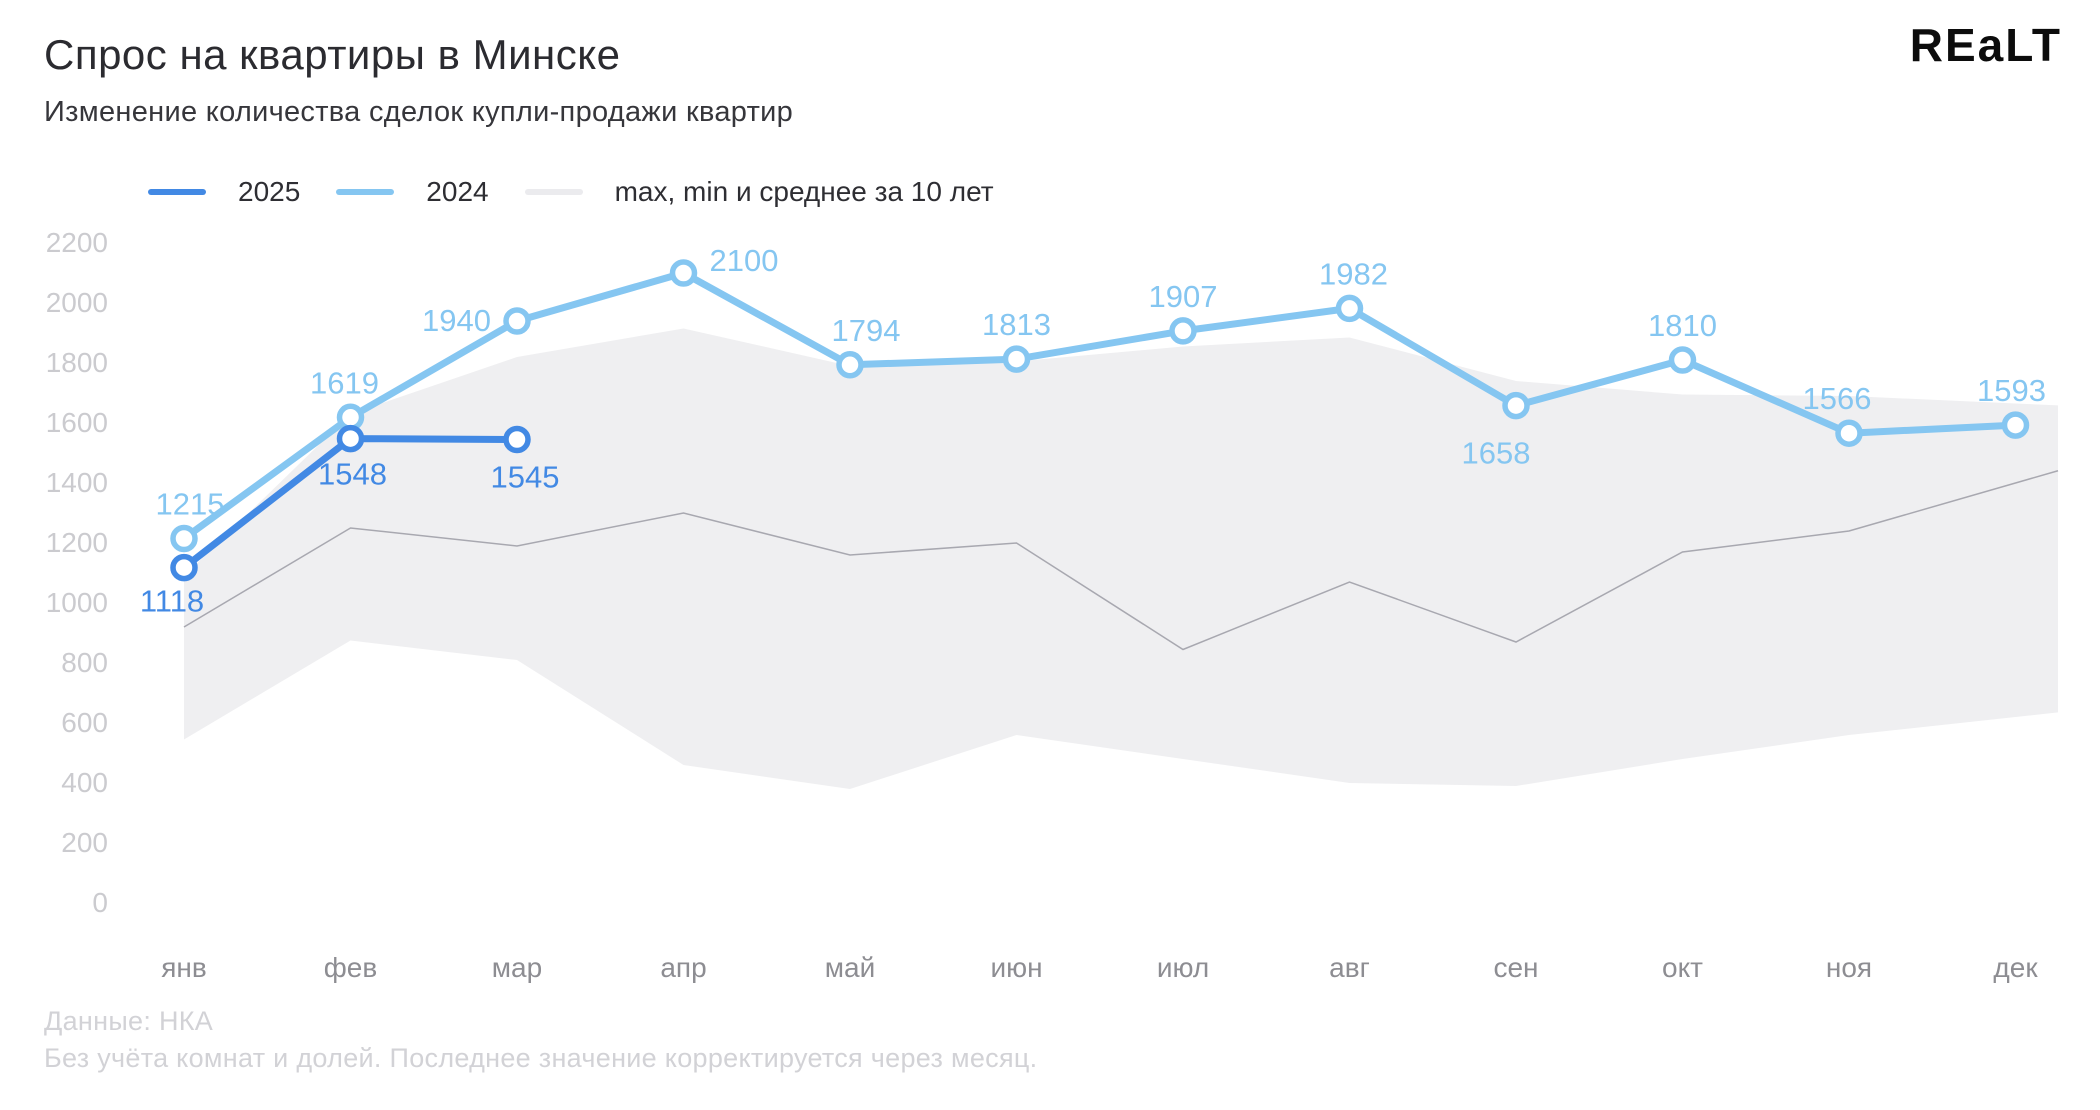 The width and height of the screenshot is (2100, 1110). What do you see at coordinates (850, 365) in the screenshot?
I see `data-point-2024-май` at bounding box center [850, 365].